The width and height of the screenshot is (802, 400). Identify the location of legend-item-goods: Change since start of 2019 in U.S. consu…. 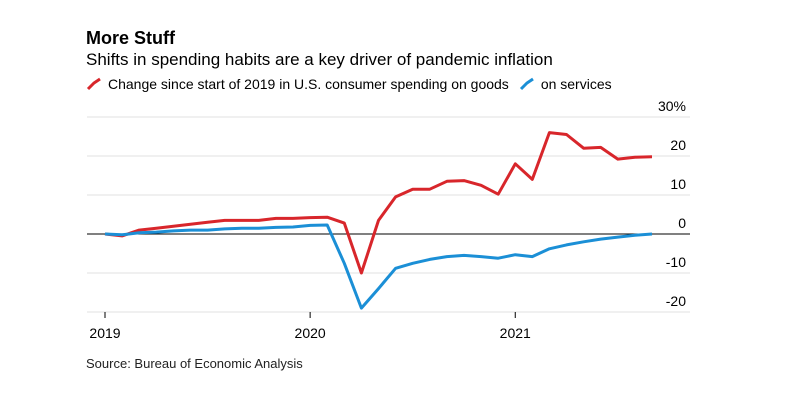
(297, 84).